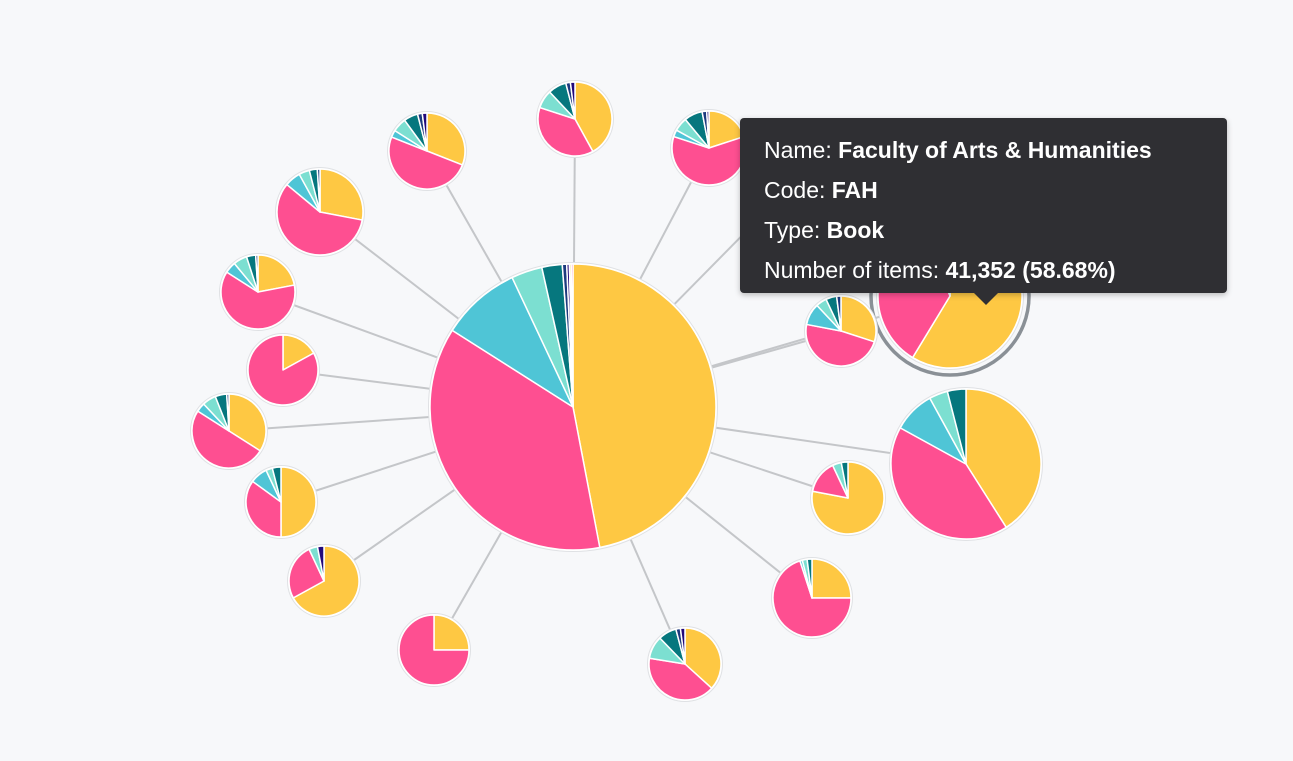 The image size is (1293, 761). I want to click on tooltip-type-row: Type: Book, so click(983, 230).